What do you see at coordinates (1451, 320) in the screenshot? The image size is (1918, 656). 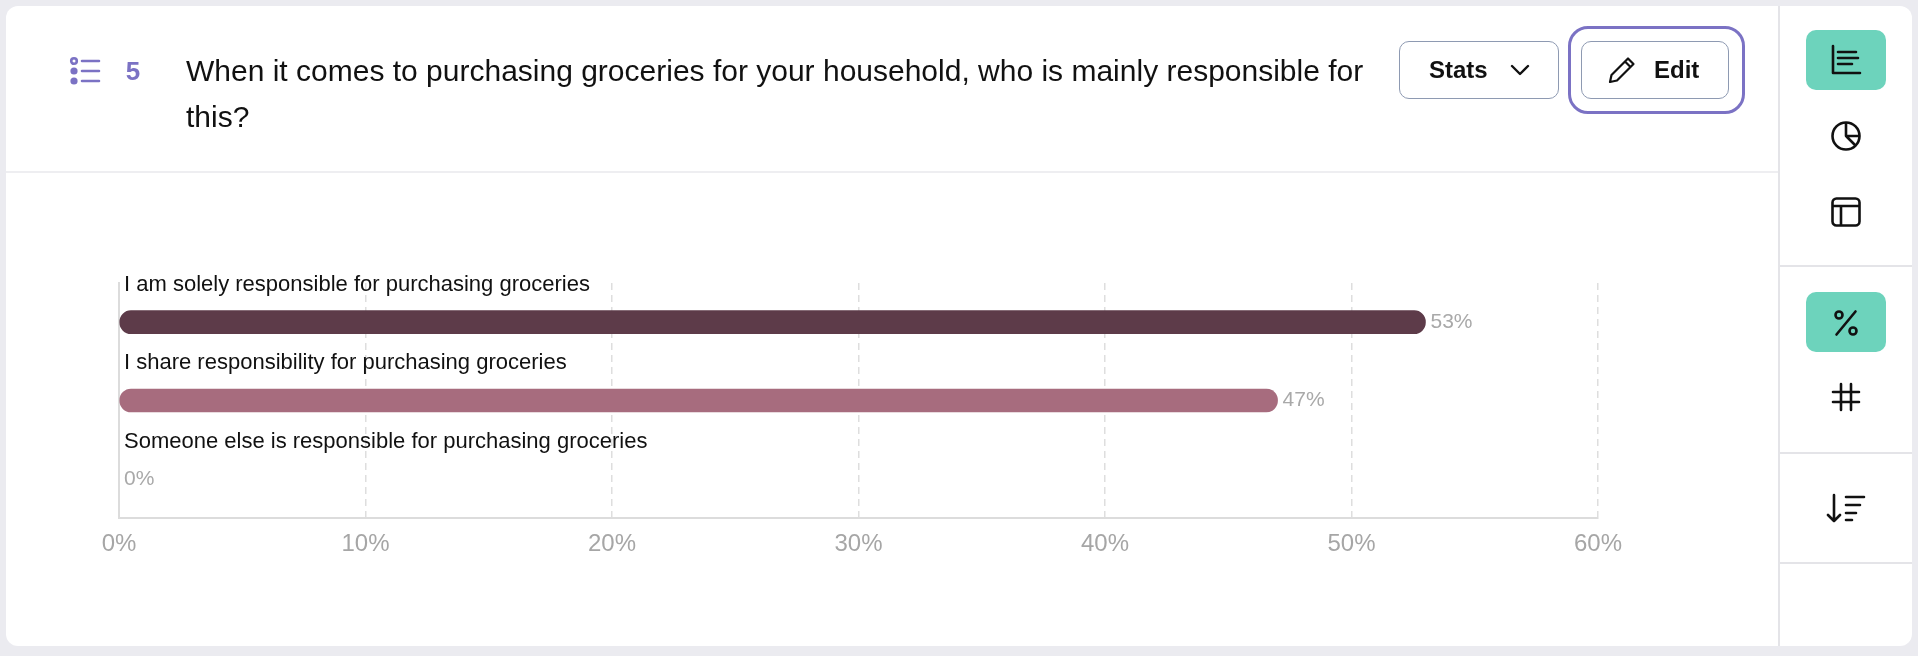 I see `data-label: 53%` at bounding box center [1451, 320].